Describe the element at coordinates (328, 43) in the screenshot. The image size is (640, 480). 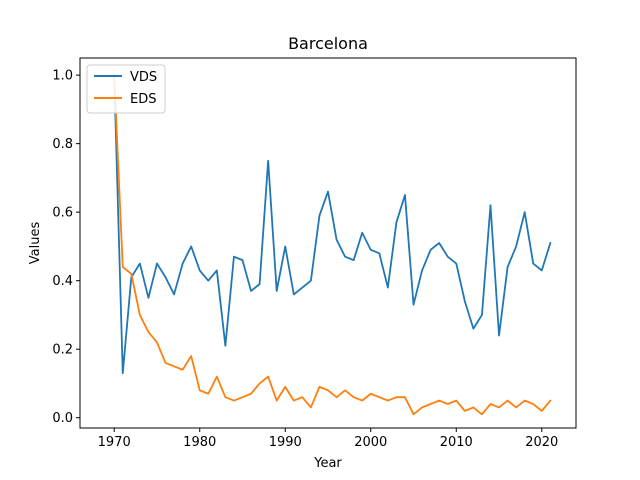
I see `chart-title: Barcelona` at that location.